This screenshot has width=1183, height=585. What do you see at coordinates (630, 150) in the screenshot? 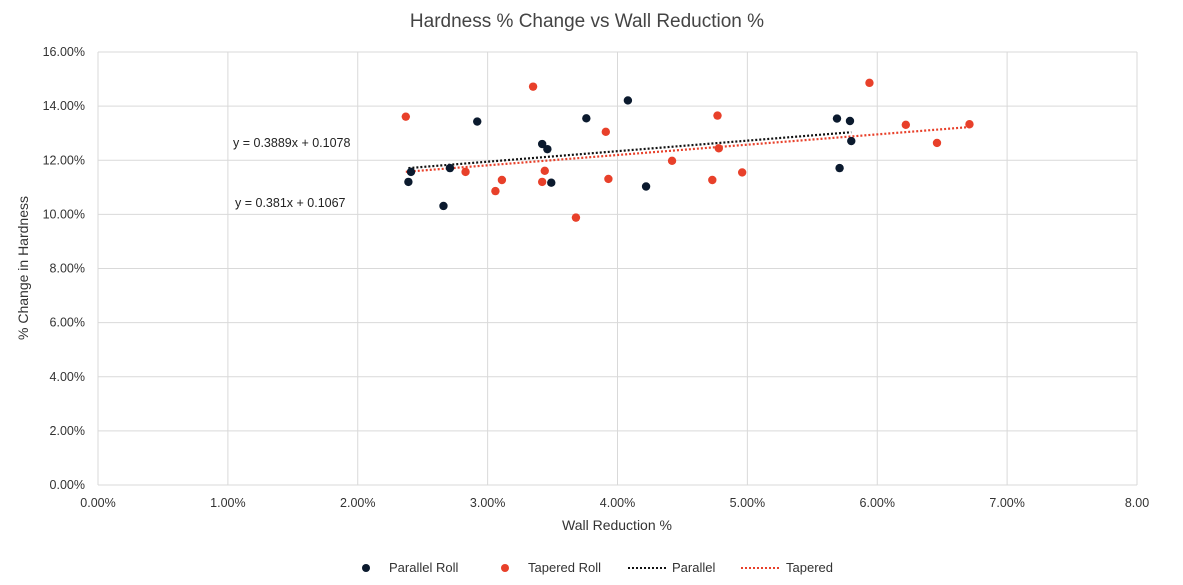
I see `trendline-parallel` at bounding box center [630, 150].